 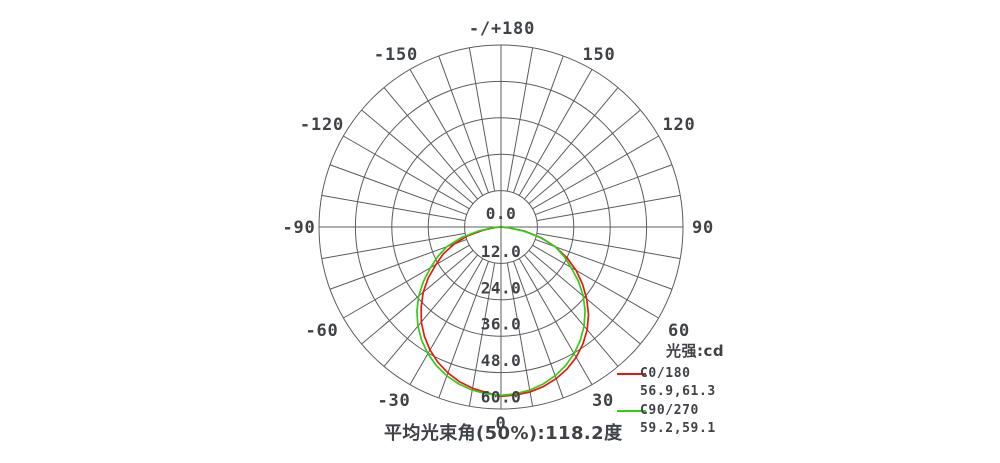 What do you see at coordinates (501, 287) in the screenshot?
I see `radial-tick-label: 24.0` at bounding box center [501, 287].